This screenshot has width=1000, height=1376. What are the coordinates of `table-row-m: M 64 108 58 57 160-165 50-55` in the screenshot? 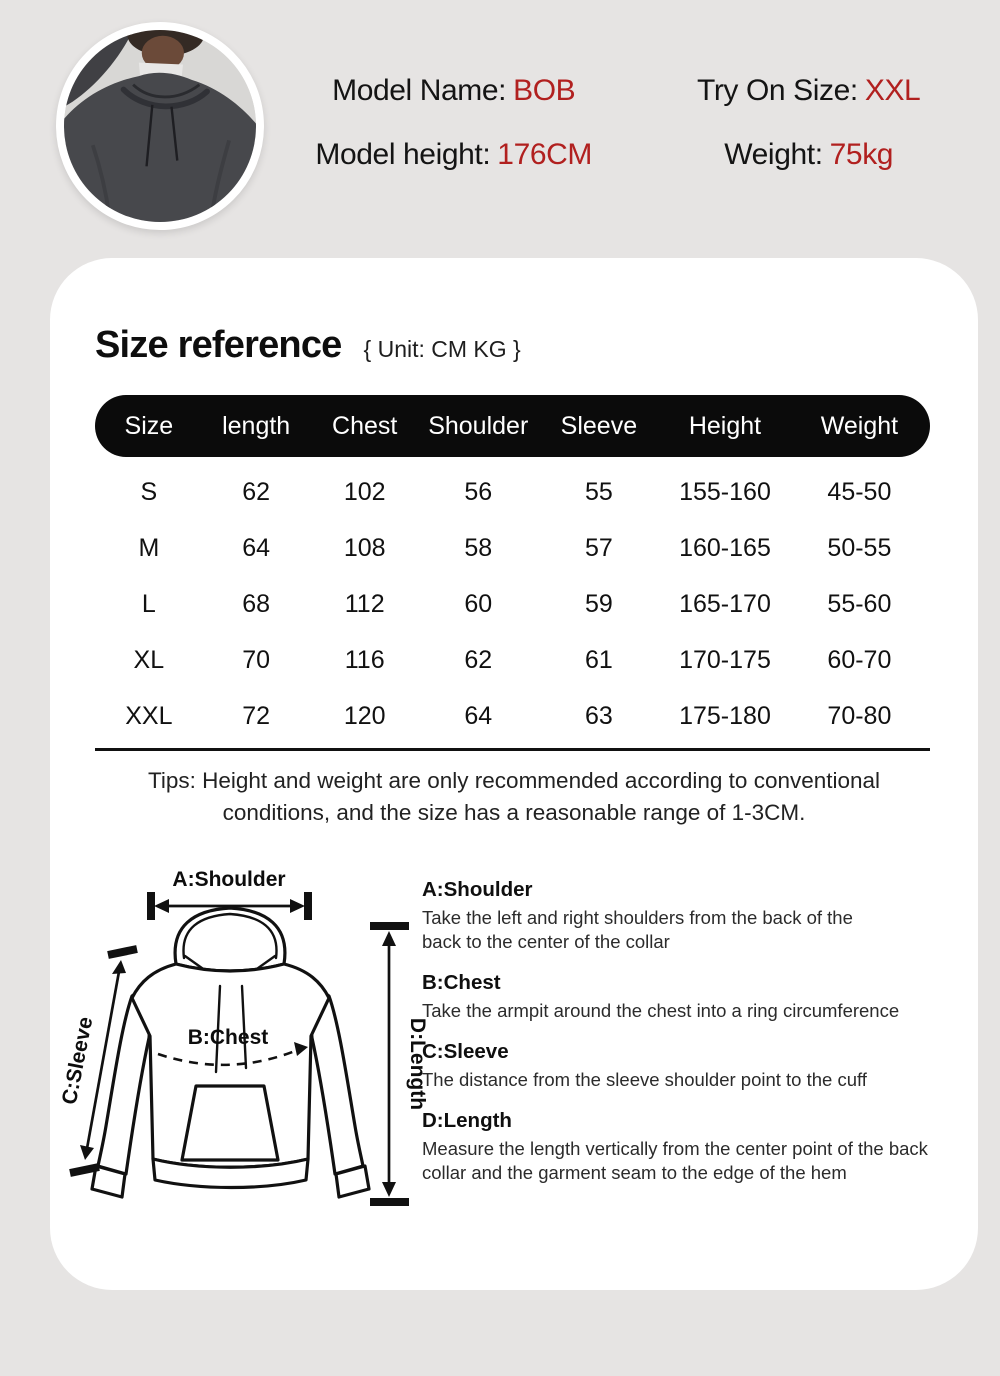 It's located at (512, 548).